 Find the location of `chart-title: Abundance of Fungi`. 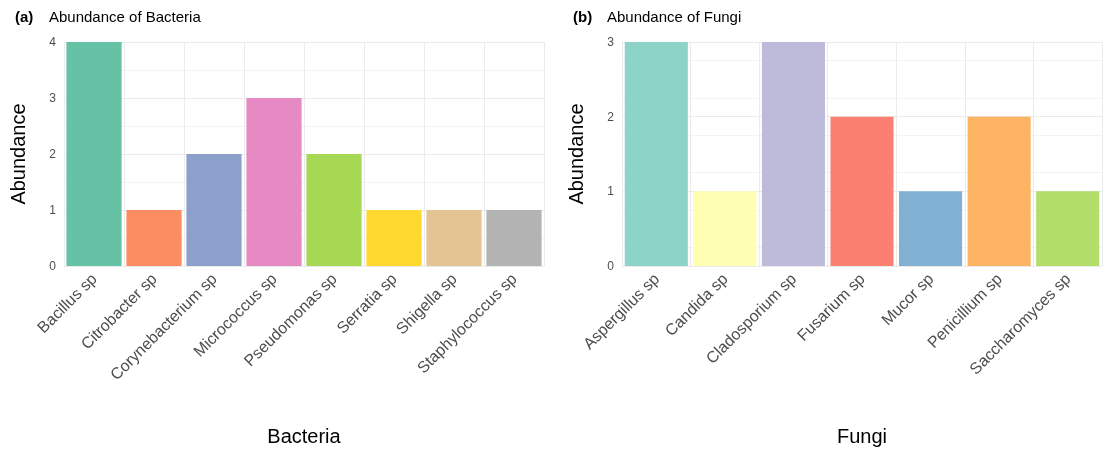

chart-title: Abundance of Fungi is located at coordinates (674, 16).